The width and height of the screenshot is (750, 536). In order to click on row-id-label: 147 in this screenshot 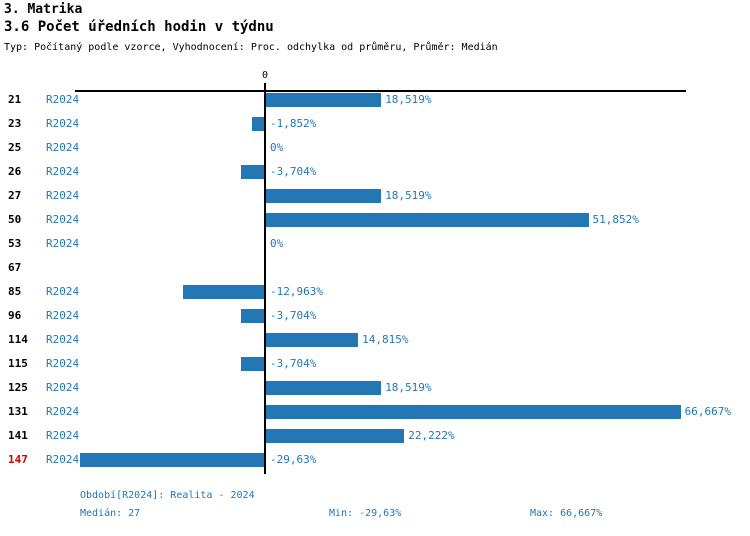, I will do `click(18, 459)`.